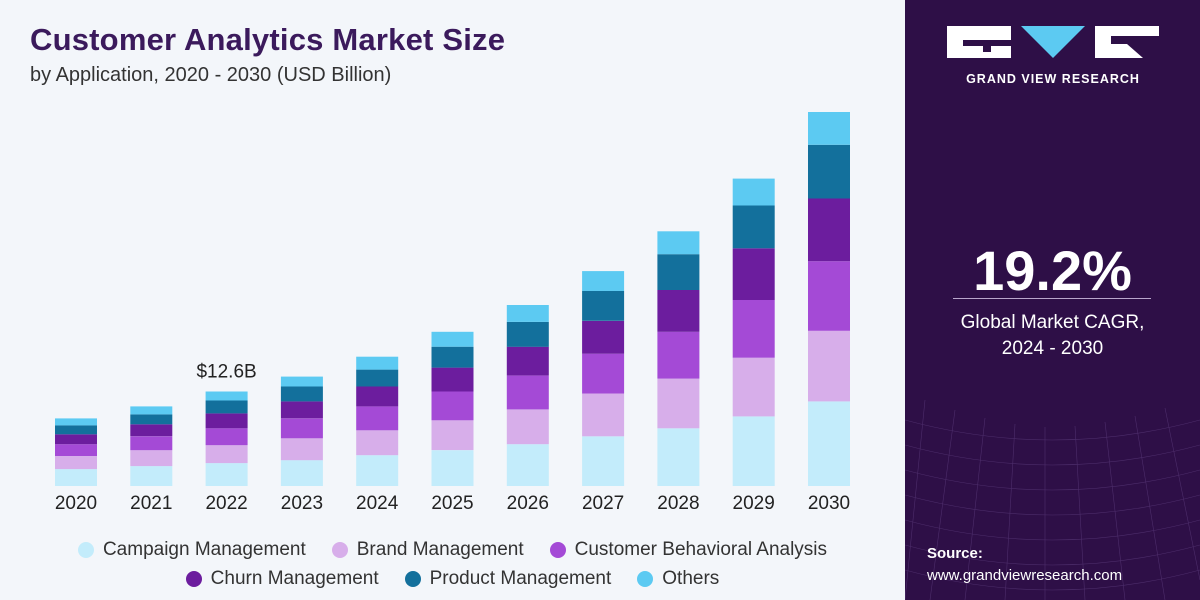 This screenshot has width=1200, height=600. Describe the element at coordinates (1052, 348) in the screenshot. I see `cagr-label-line2: 2024 - 2030` at that location.